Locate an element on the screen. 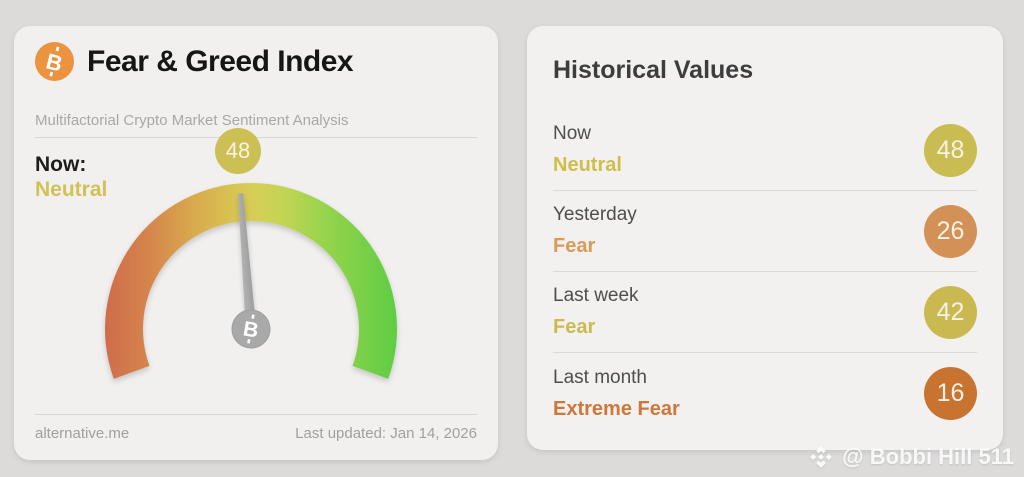 The height and width of the screenshot is (477, 1024). history-row-now: Now Neutral 48 is located at coordinates (765, 150).